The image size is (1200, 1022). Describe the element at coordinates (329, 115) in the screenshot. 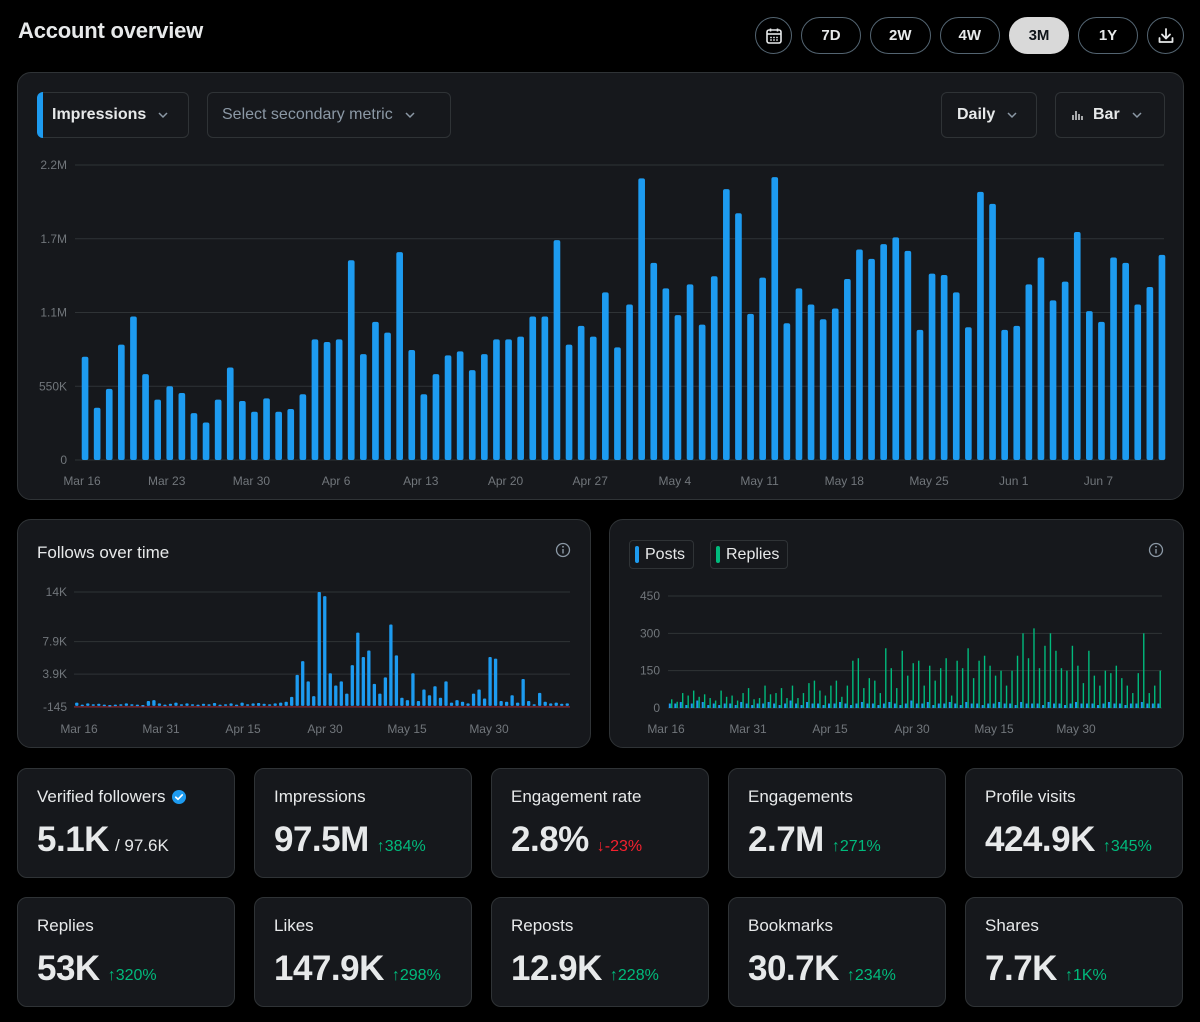

I see `secondary-metric-dropdown: Select secondary metric` at that location.